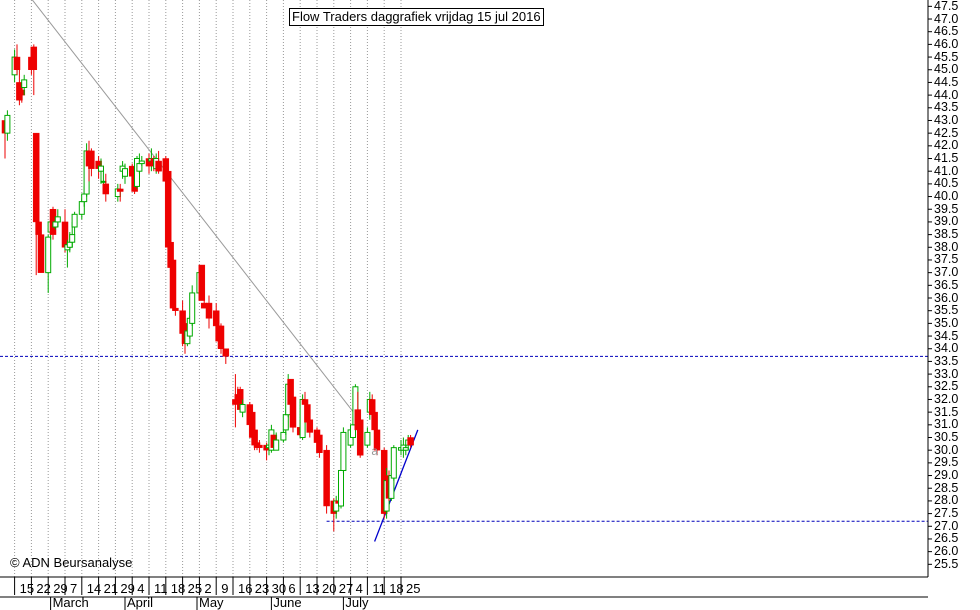 Image resolution: width=980 pixels, height=610 pixels. Describe the element at coordinates (946, 132) in the screenshot. I see `y-tick-label: 42.5` at that location.